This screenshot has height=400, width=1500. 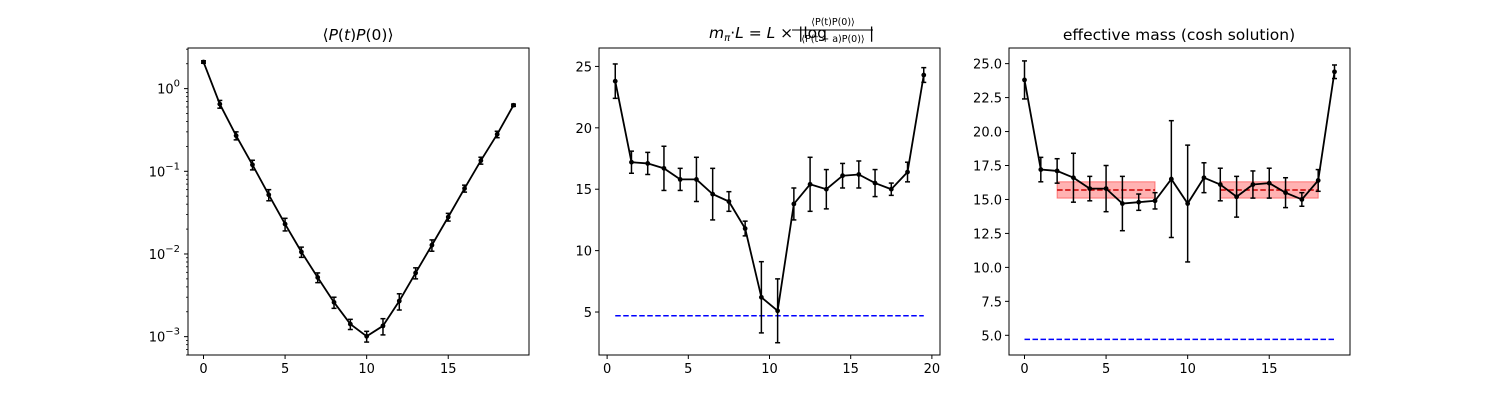 I want to click on y-tick-label: 10⁻¹, so click(x=164, y=170).